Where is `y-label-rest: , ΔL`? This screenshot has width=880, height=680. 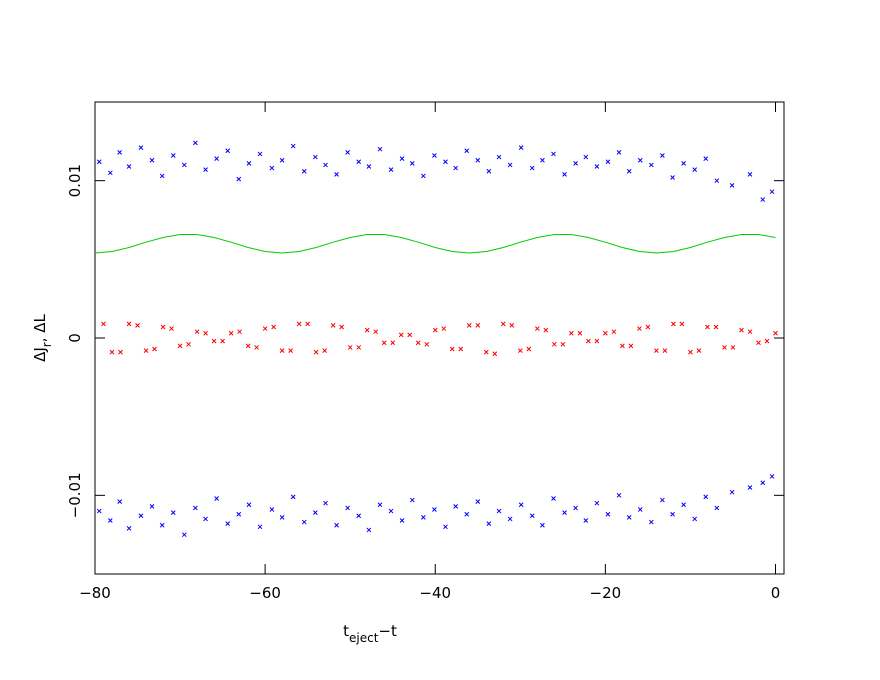 y-label-rest: , ΔL is located at coordinates (40, 327).